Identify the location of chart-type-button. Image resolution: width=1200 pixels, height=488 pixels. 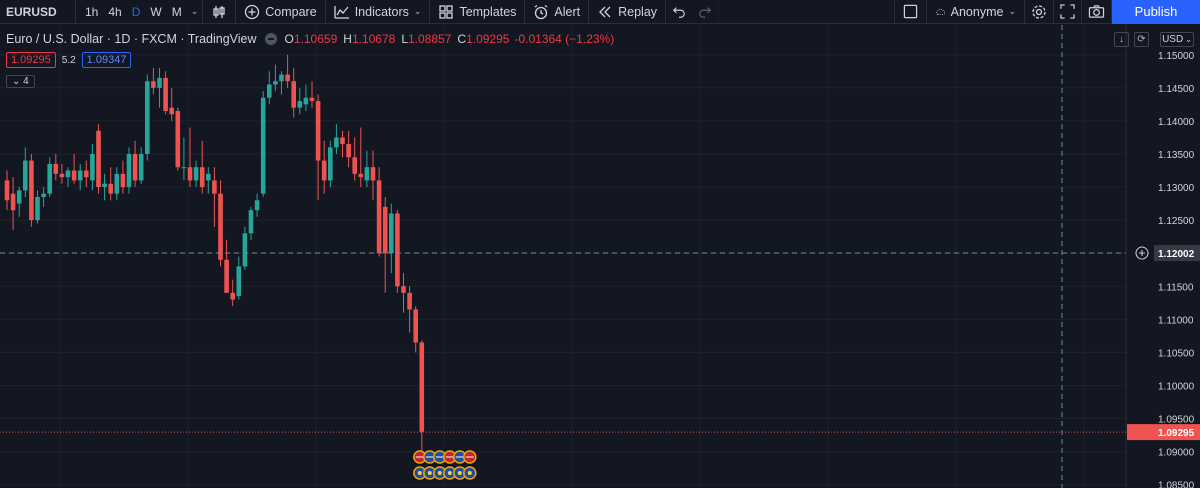
(220, 12).